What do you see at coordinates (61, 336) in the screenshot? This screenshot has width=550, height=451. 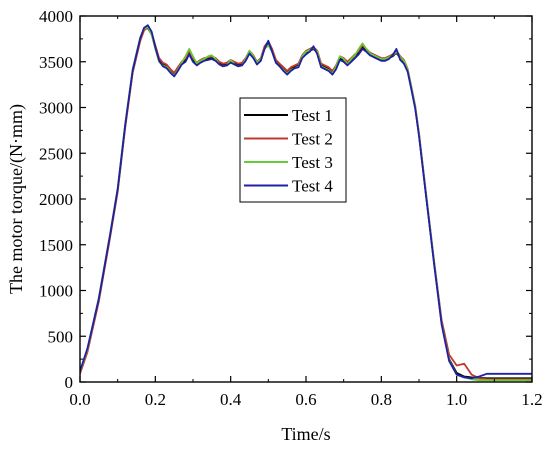 I see `y-tick-label: 500` at bounding box center [61, 336].